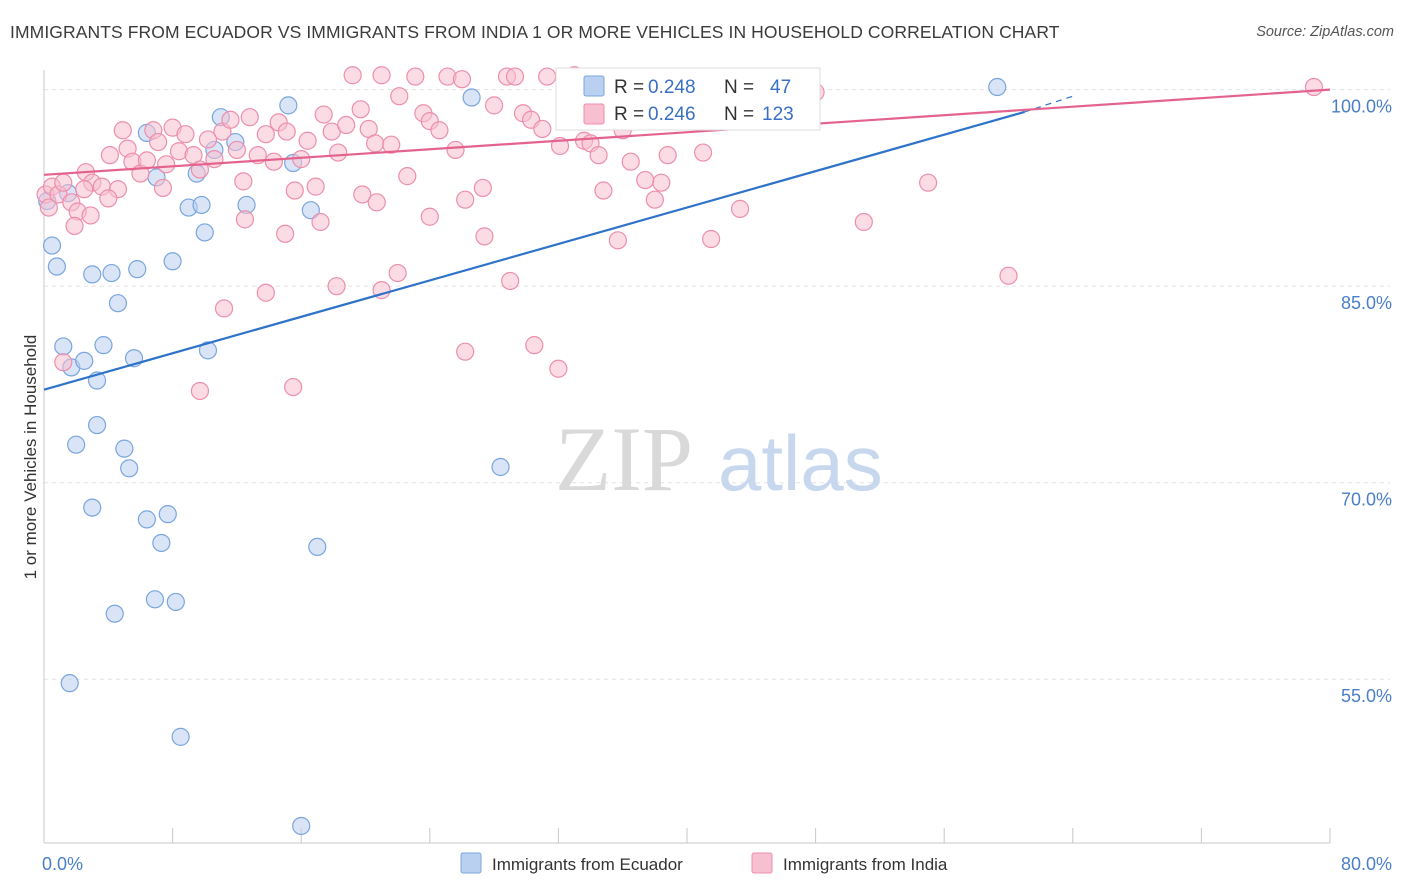  I want to click on legend-india-label: Immigrants from India, so click(865, 864).